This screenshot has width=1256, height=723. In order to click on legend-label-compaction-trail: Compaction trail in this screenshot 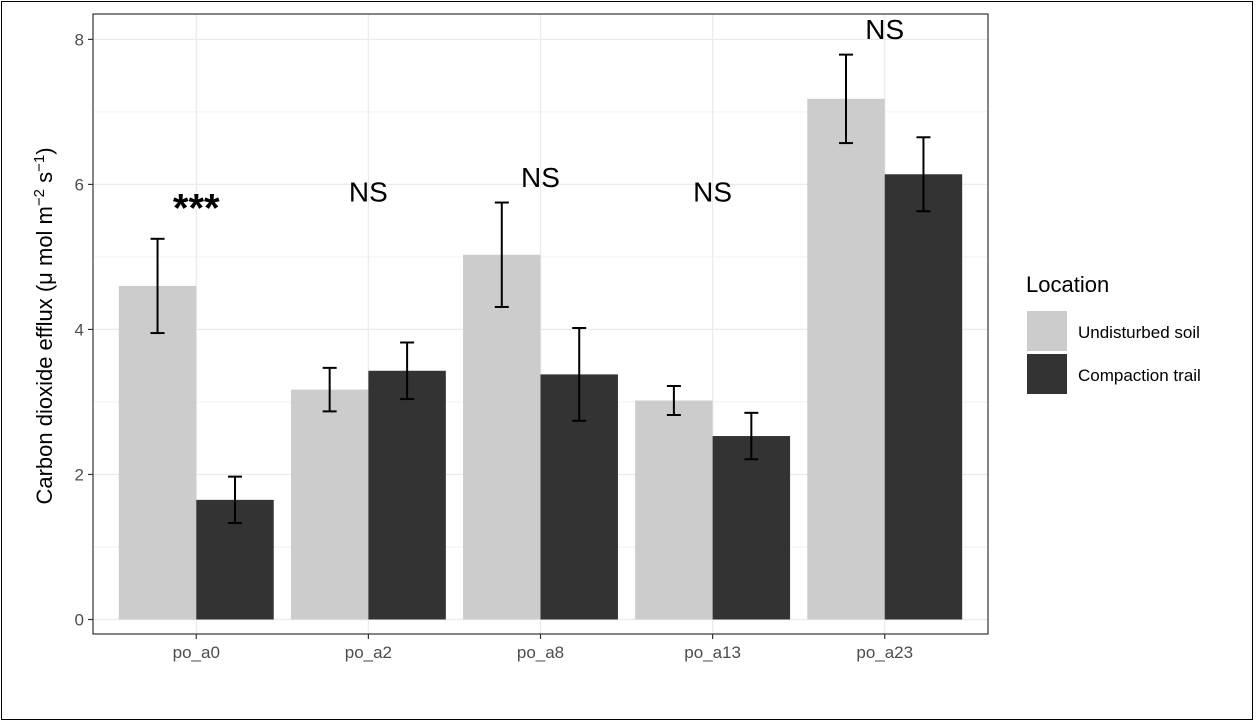, I will do `click(1139, 375)`.